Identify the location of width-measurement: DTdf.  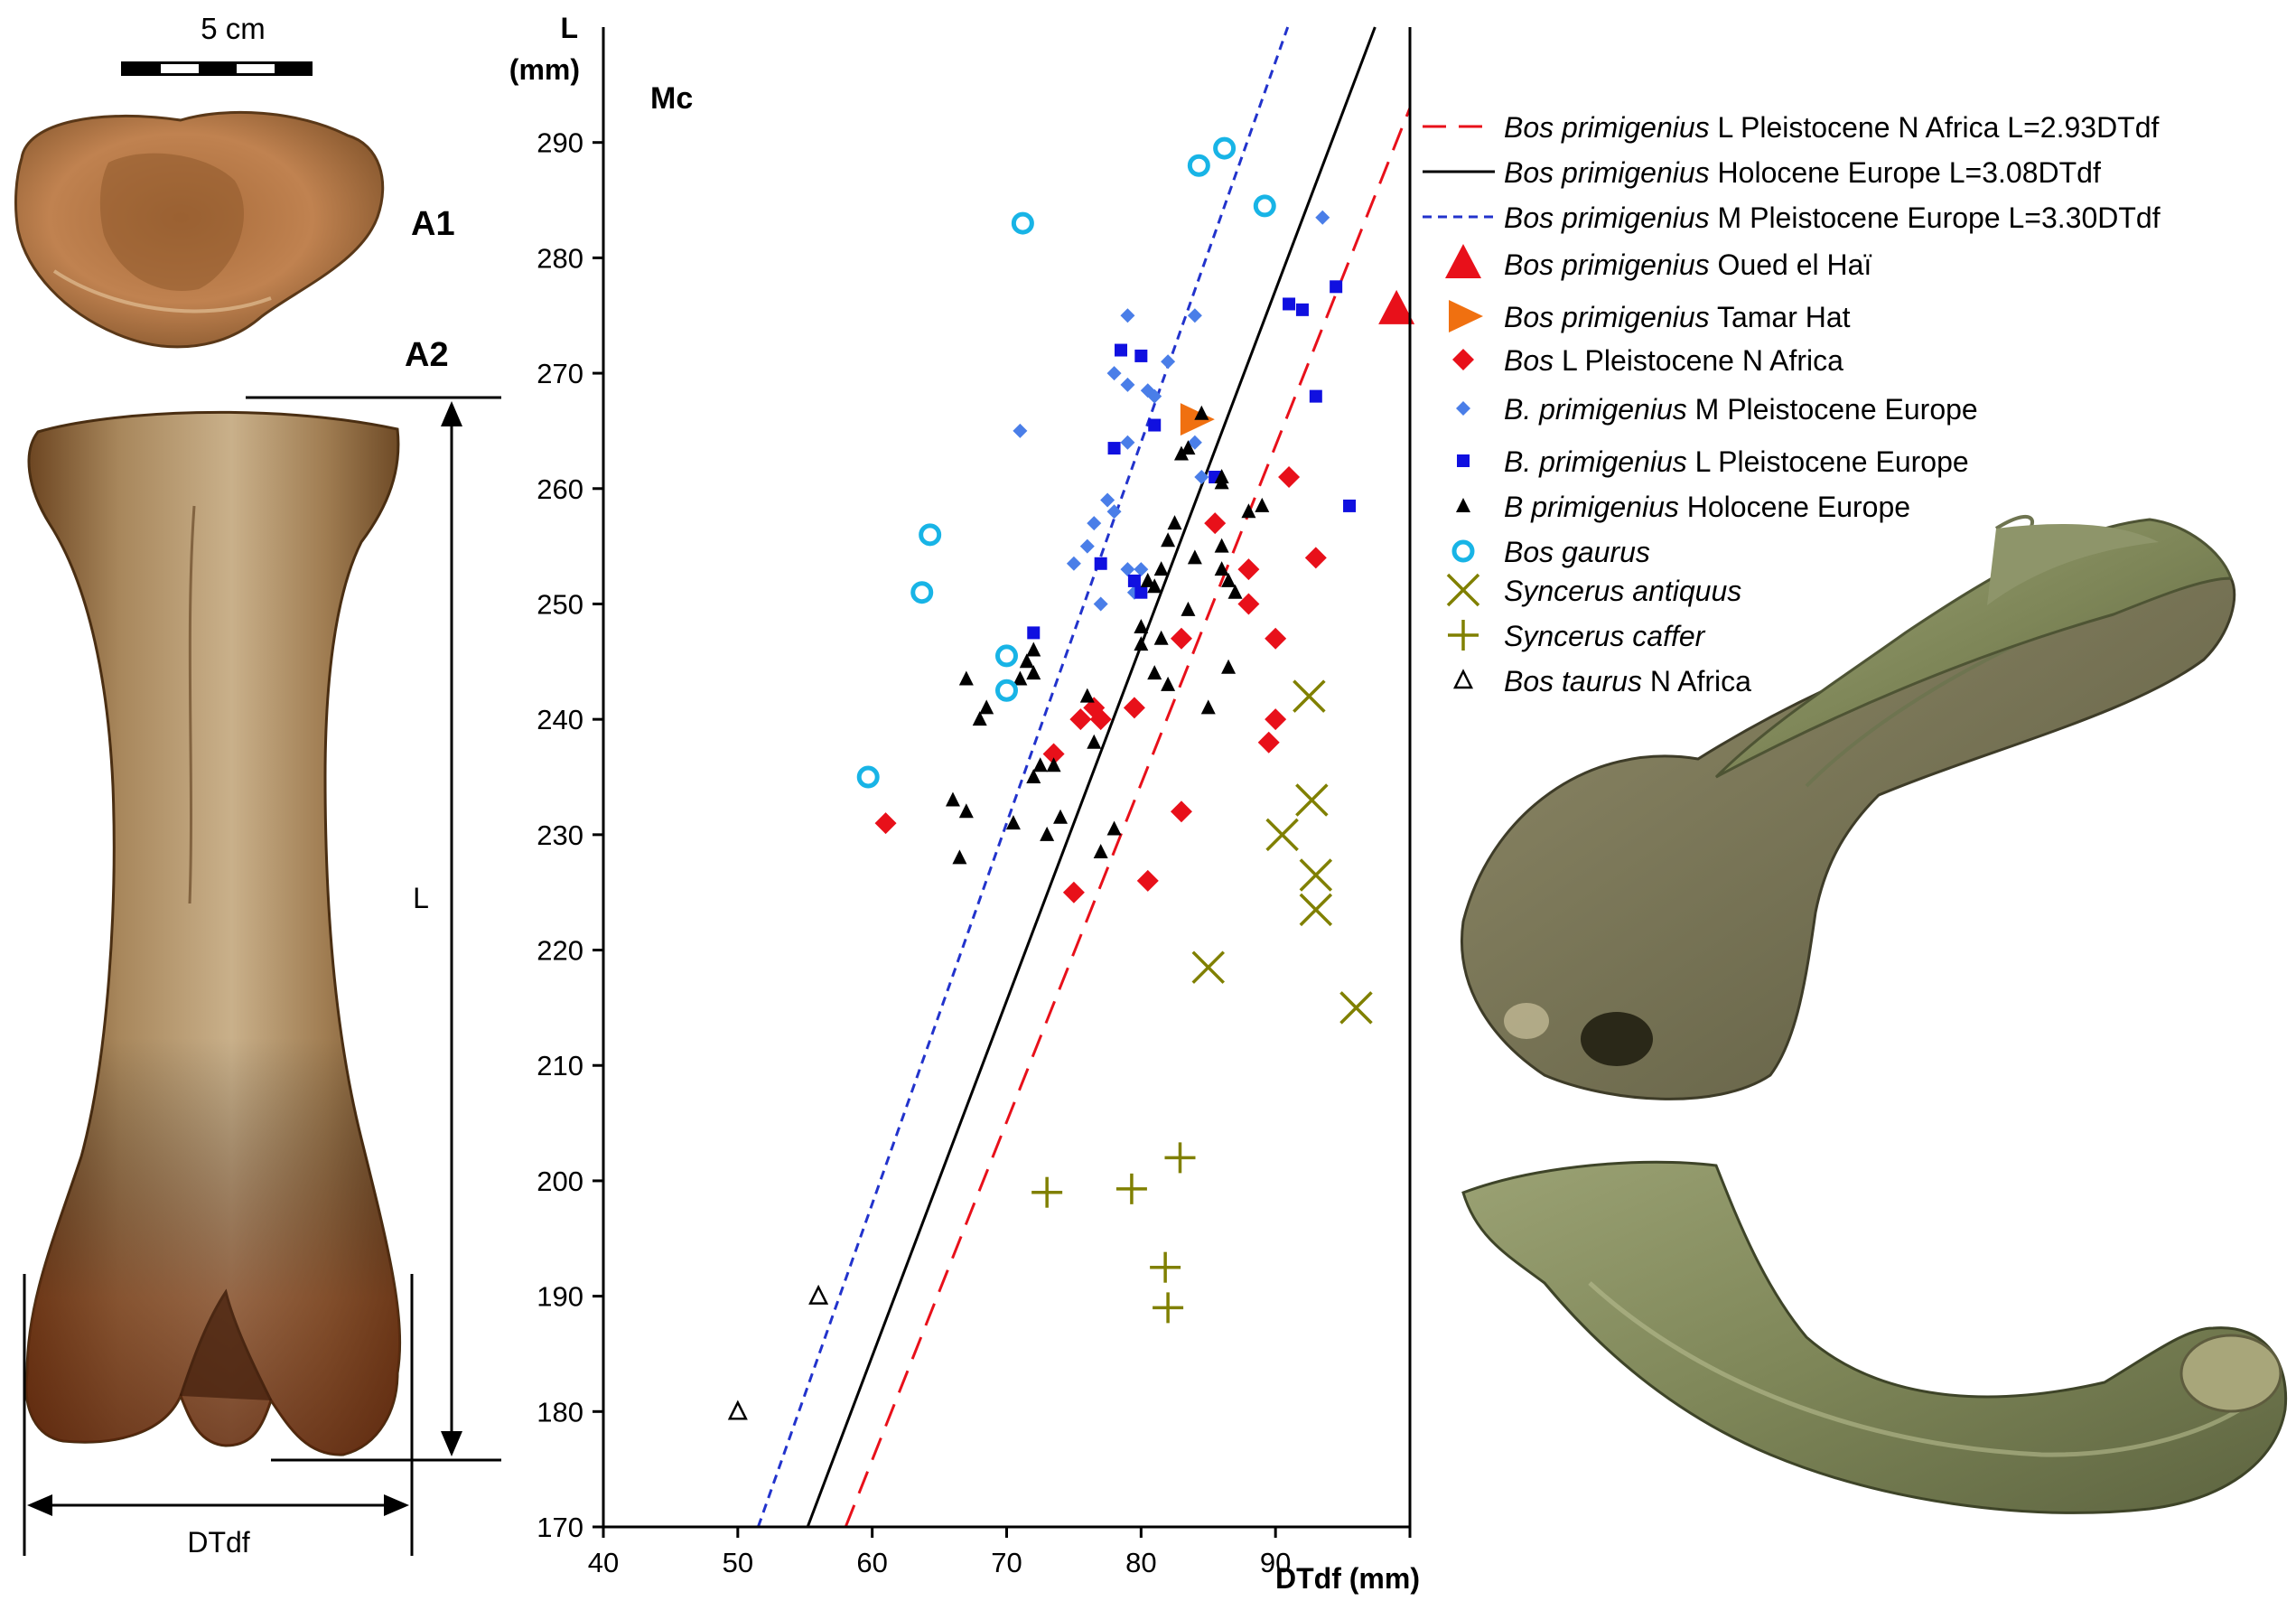
(218, 1417).